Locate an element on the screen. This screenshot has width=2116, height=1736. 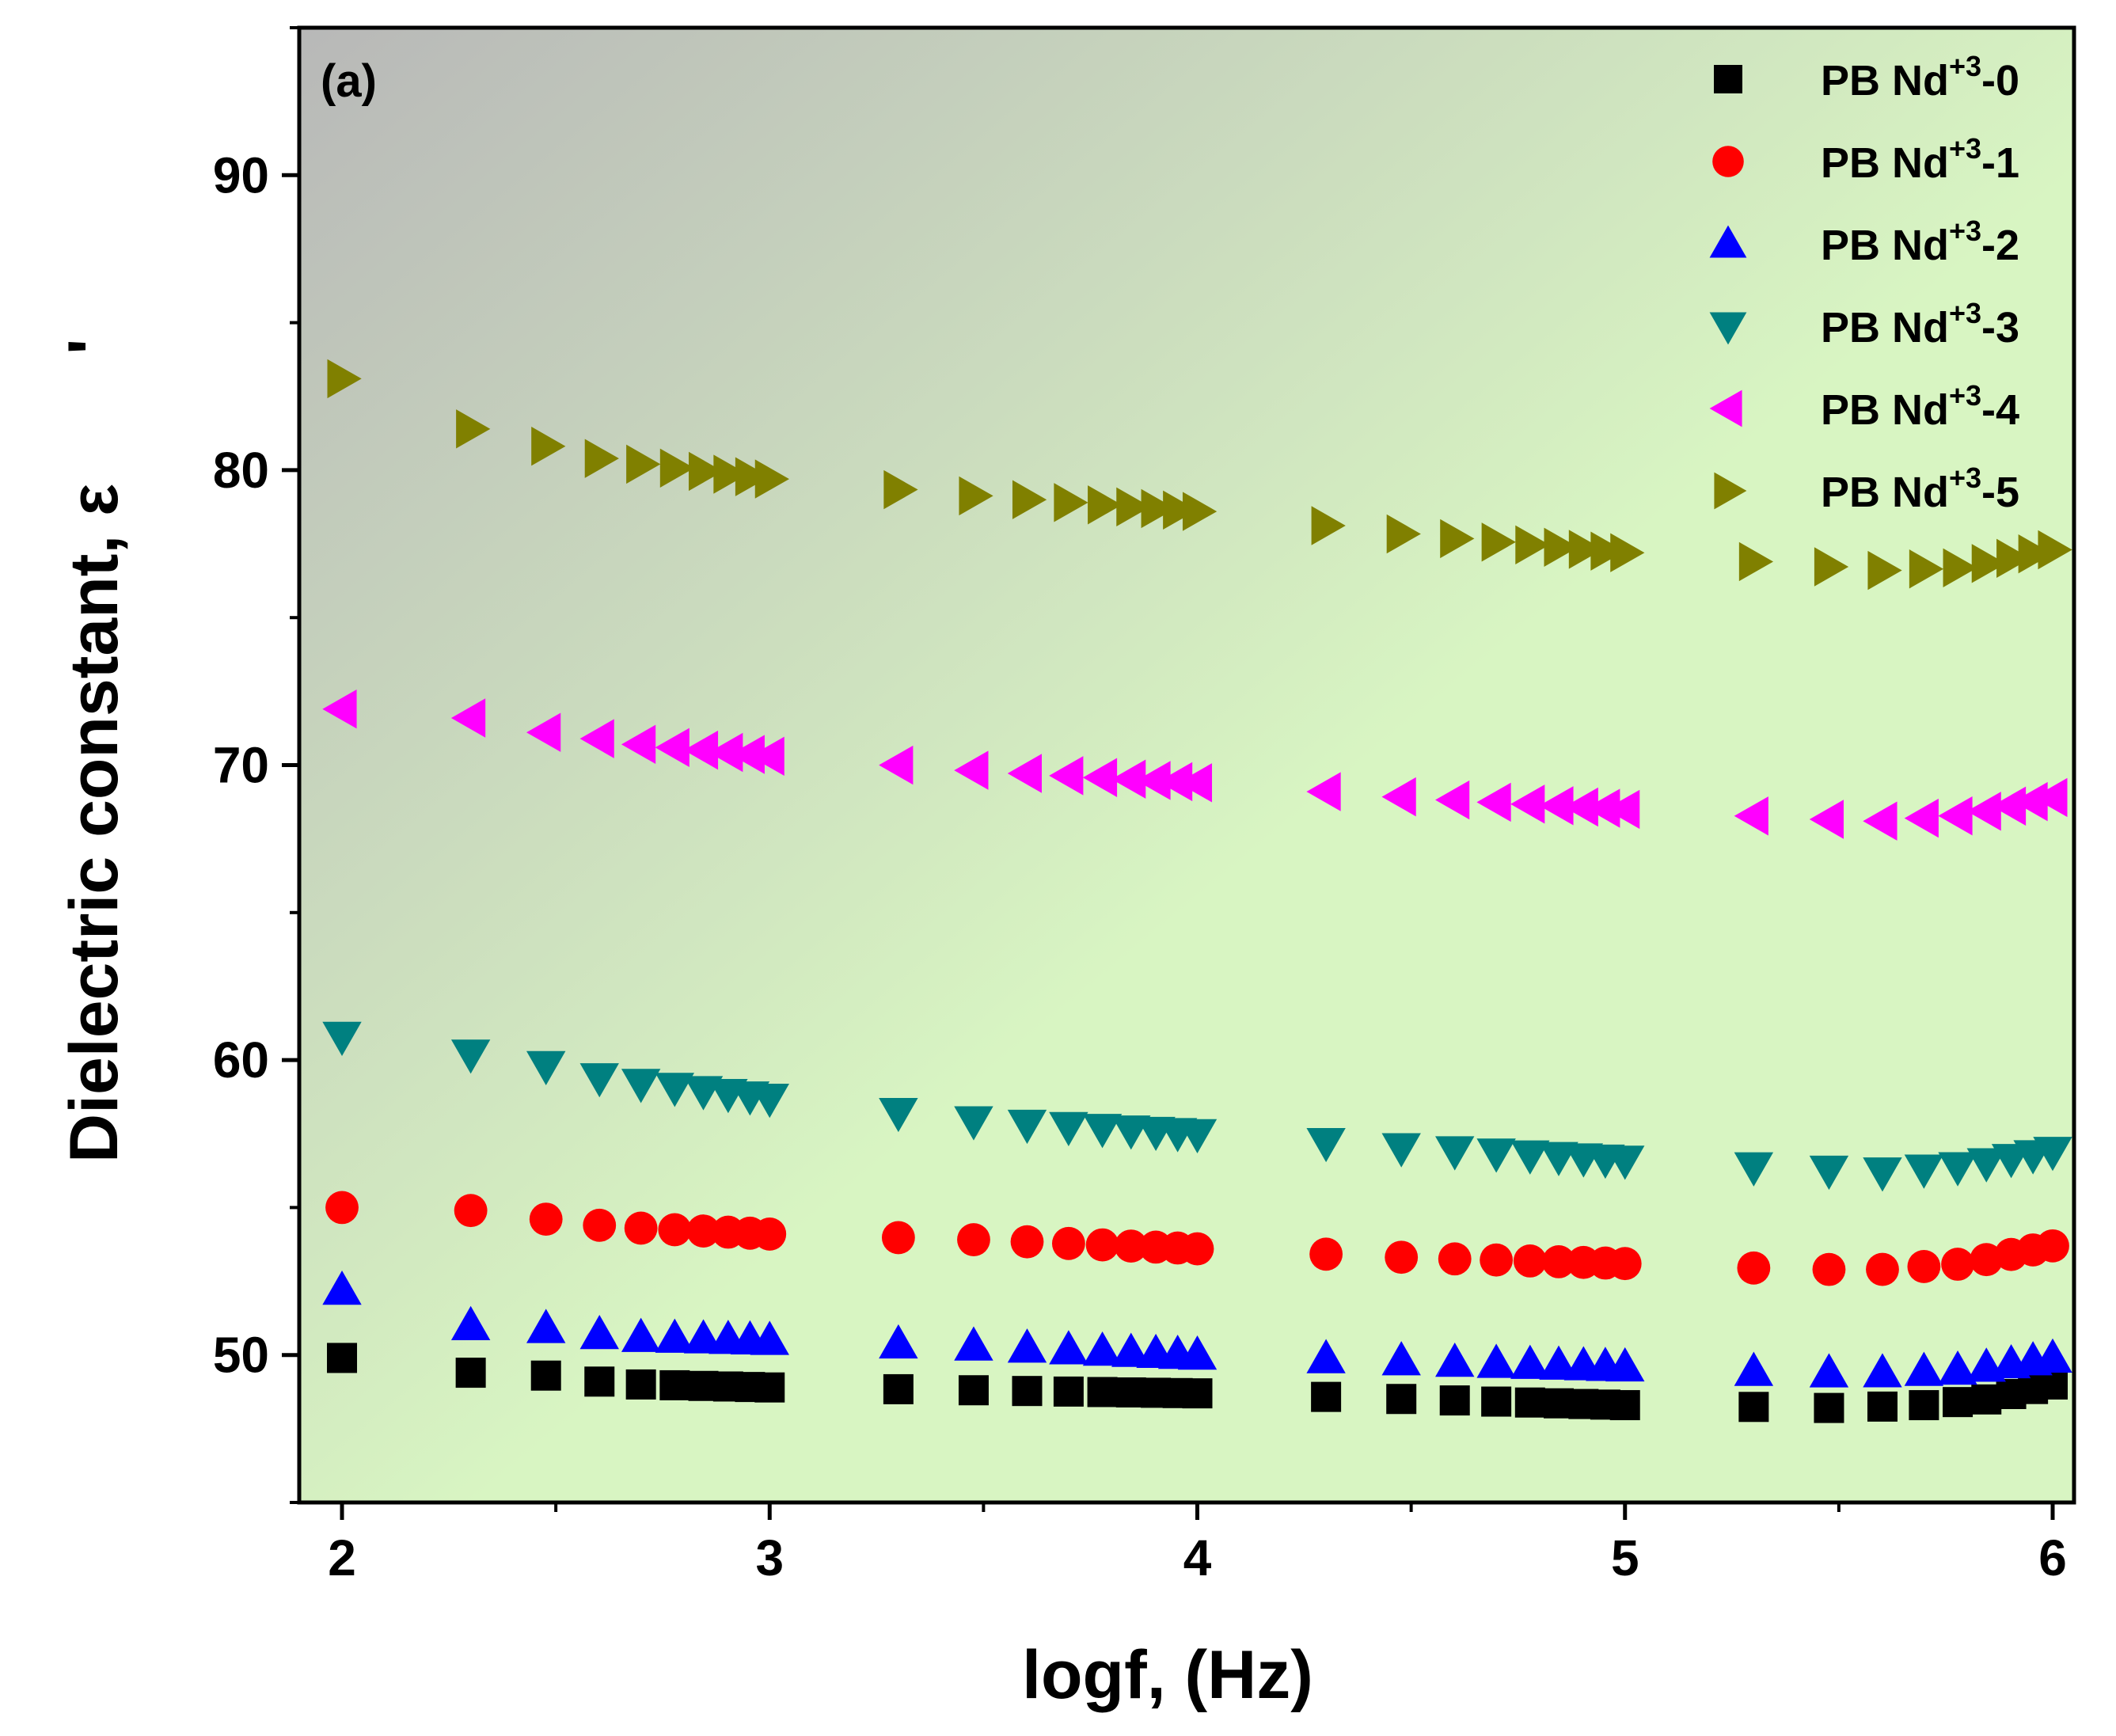
y-tick-label: 60 is located at coordinates (241, 1059).